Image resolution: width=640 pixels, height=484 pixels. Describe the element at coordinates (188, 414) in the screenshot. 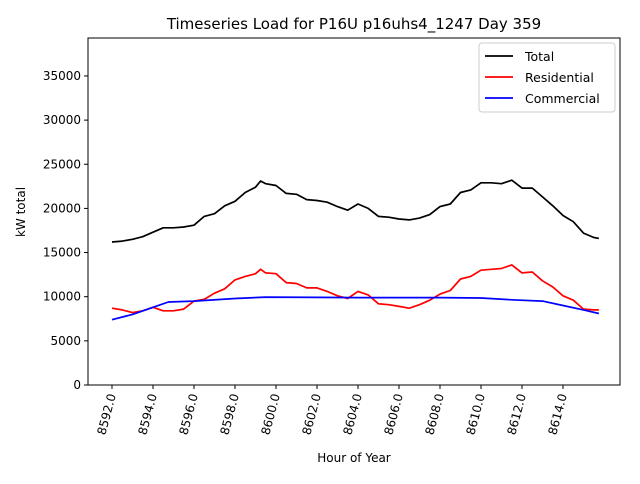

I see `x-tick-label: 8596.0` at that location.